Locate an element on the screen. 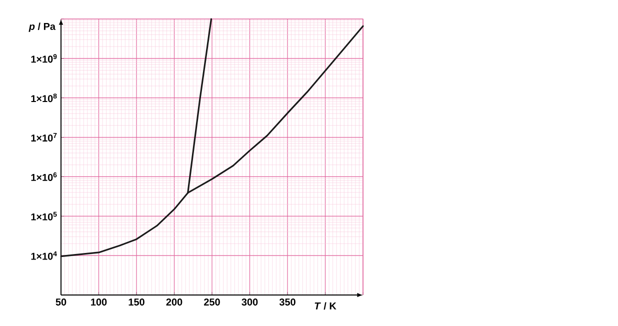 This screenshot has height=326, width=618. y-tick-label: 1×10$^{4}$ is located at coordinates (44, 255).